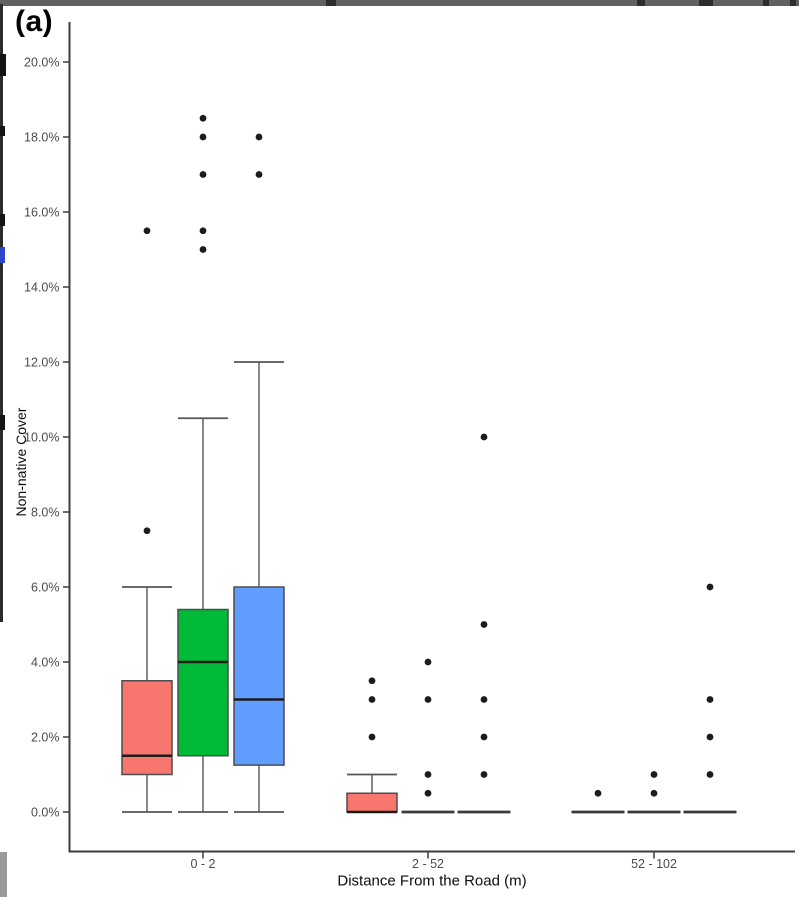  Describe the element at coordinates (45, 588) in the screenshot. I see `y-tick-label: 6.0%` at that location.